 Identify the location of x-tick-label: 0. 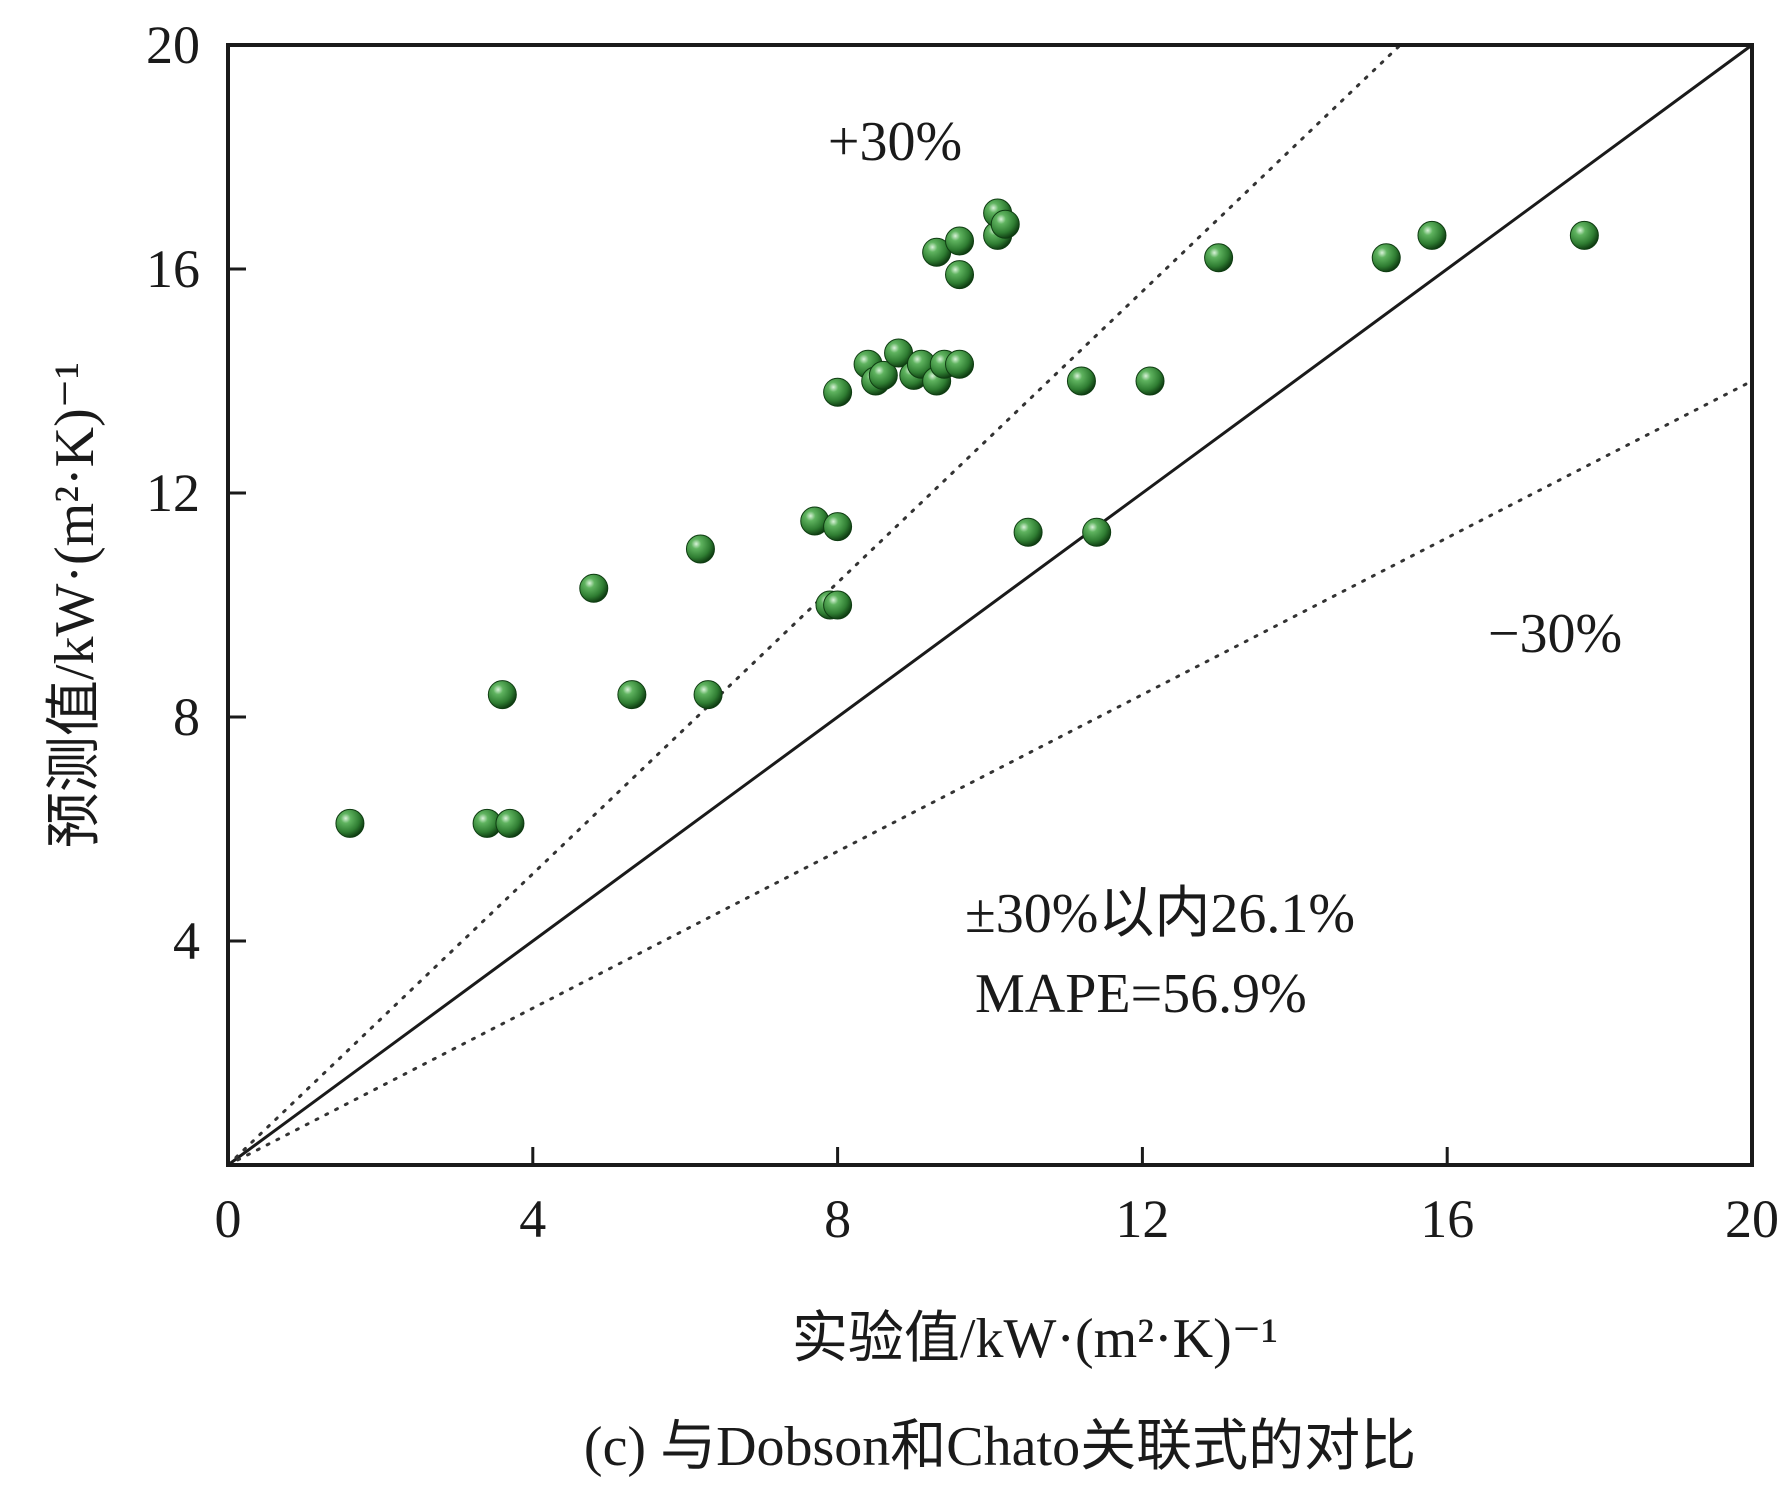
(228, 1219).